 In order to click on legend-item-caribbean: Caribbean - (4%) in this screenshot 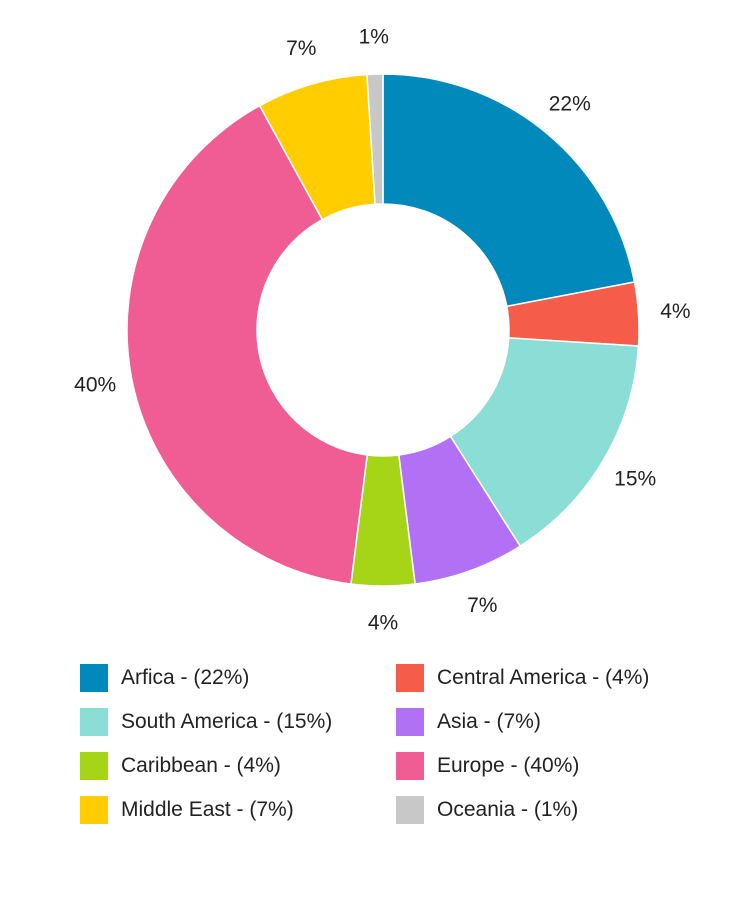, I will do `click(238, 766)`.